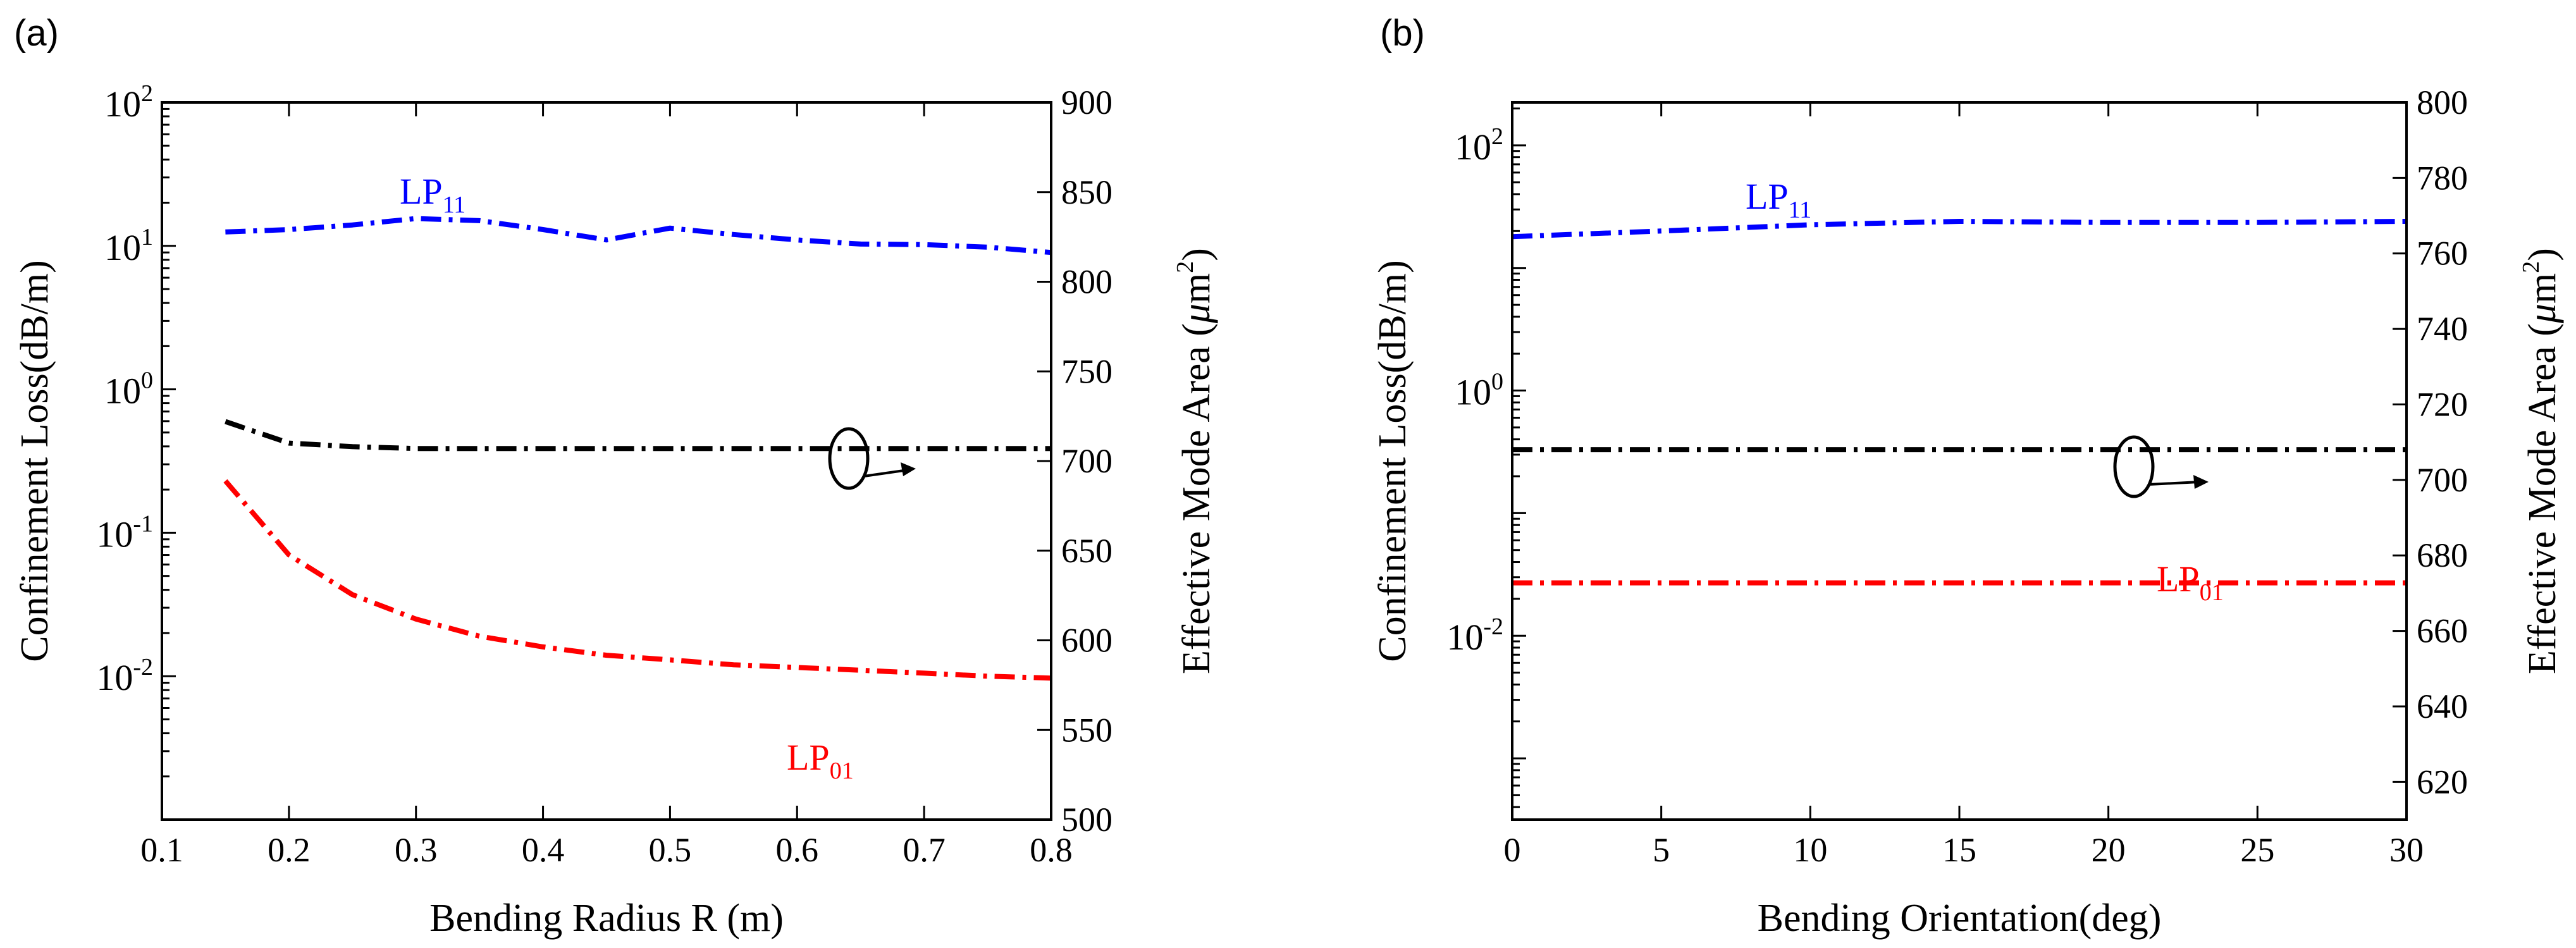  Describe the element at coordinates (606, 919) in the screenshot. I see `panel-a-x-axis-title: Bending Radius R (m)` at that location.